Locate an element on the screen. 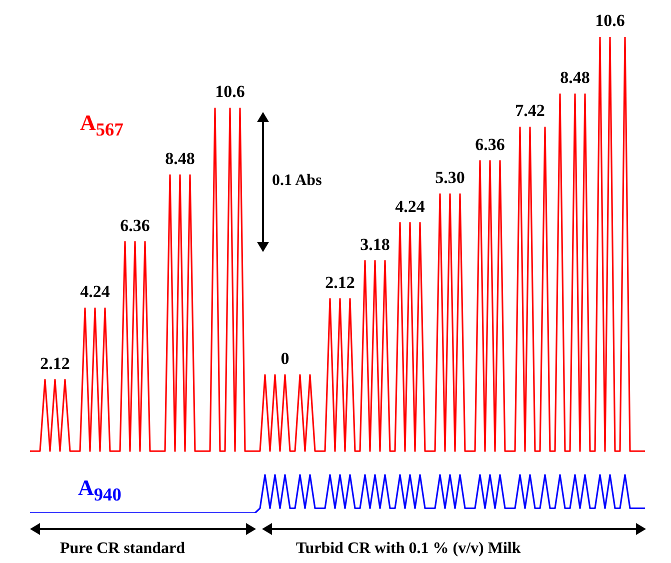 The width and height of the screenshot is (671, 563). text: 10.6 is located at coordinates (610, 21).